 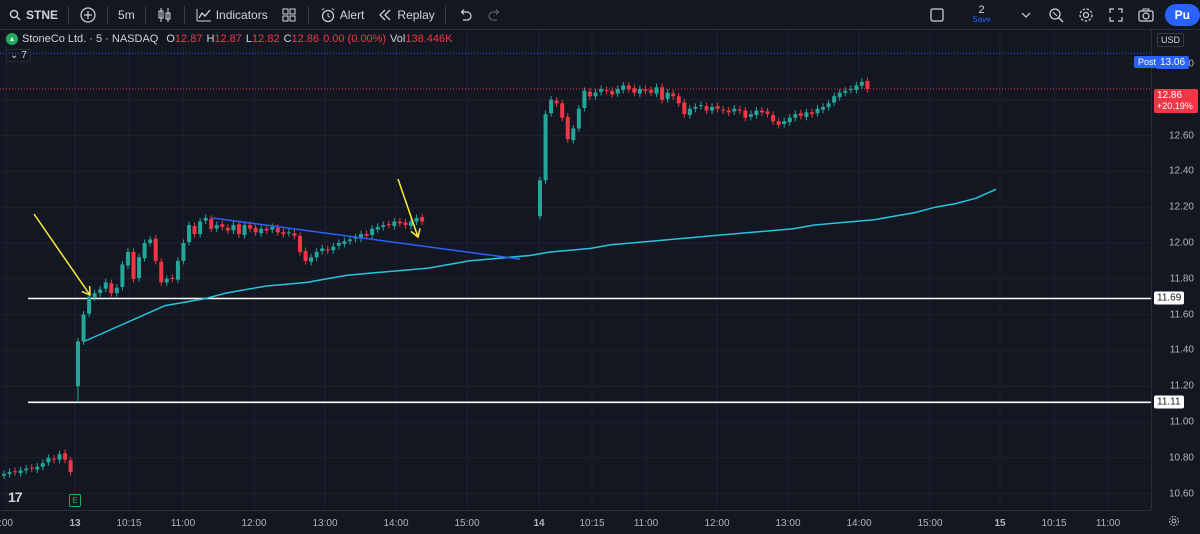 What do you see at coordinates (1181, 494) in the screenshot?
I see `price-tick-label: 10.60` at bounding box center [1181, 494].